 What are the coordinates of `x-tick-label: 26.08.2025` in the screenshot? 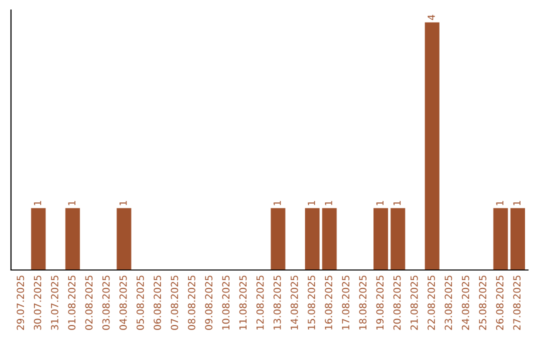 It's located at (500, 303).